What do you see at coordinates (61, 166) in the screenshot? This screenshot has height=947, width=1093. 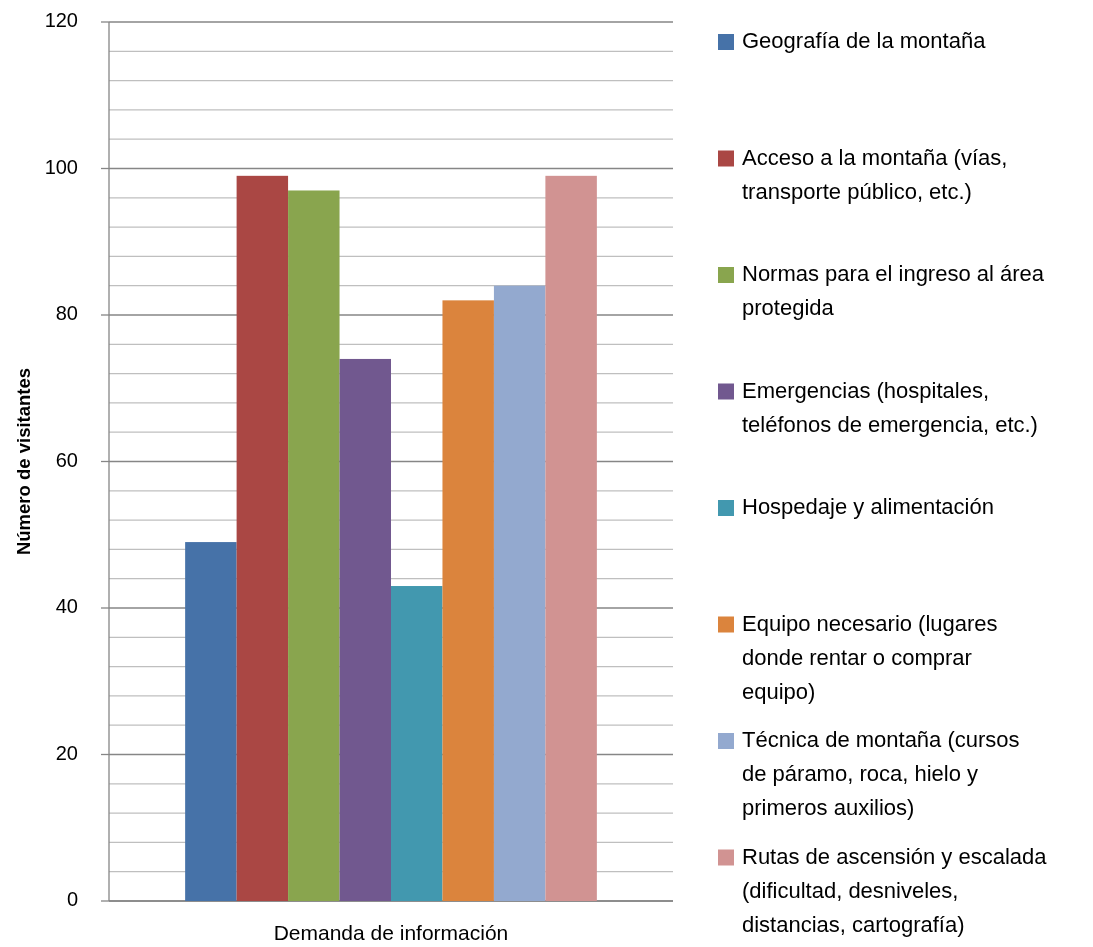 I see `y-tick-label: 100` at bounding box center [61, 166].